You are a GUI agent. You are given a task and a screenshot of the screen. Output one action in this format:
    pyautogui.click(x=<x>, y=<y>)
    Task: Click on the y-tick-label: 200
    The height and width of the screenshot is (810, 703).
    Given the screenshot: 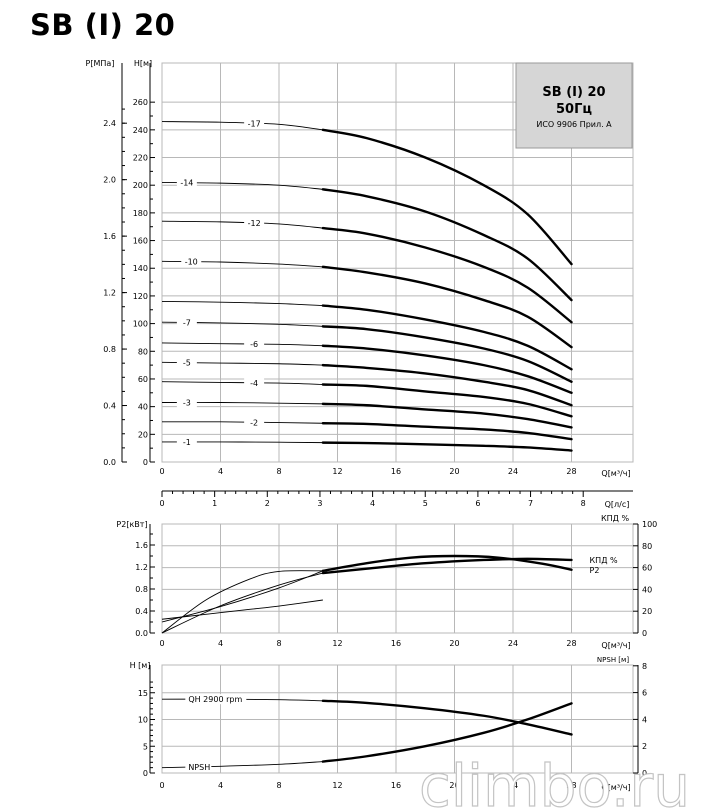 What is the action you would take?
    pyautogui.click(x=140, y=185)
    